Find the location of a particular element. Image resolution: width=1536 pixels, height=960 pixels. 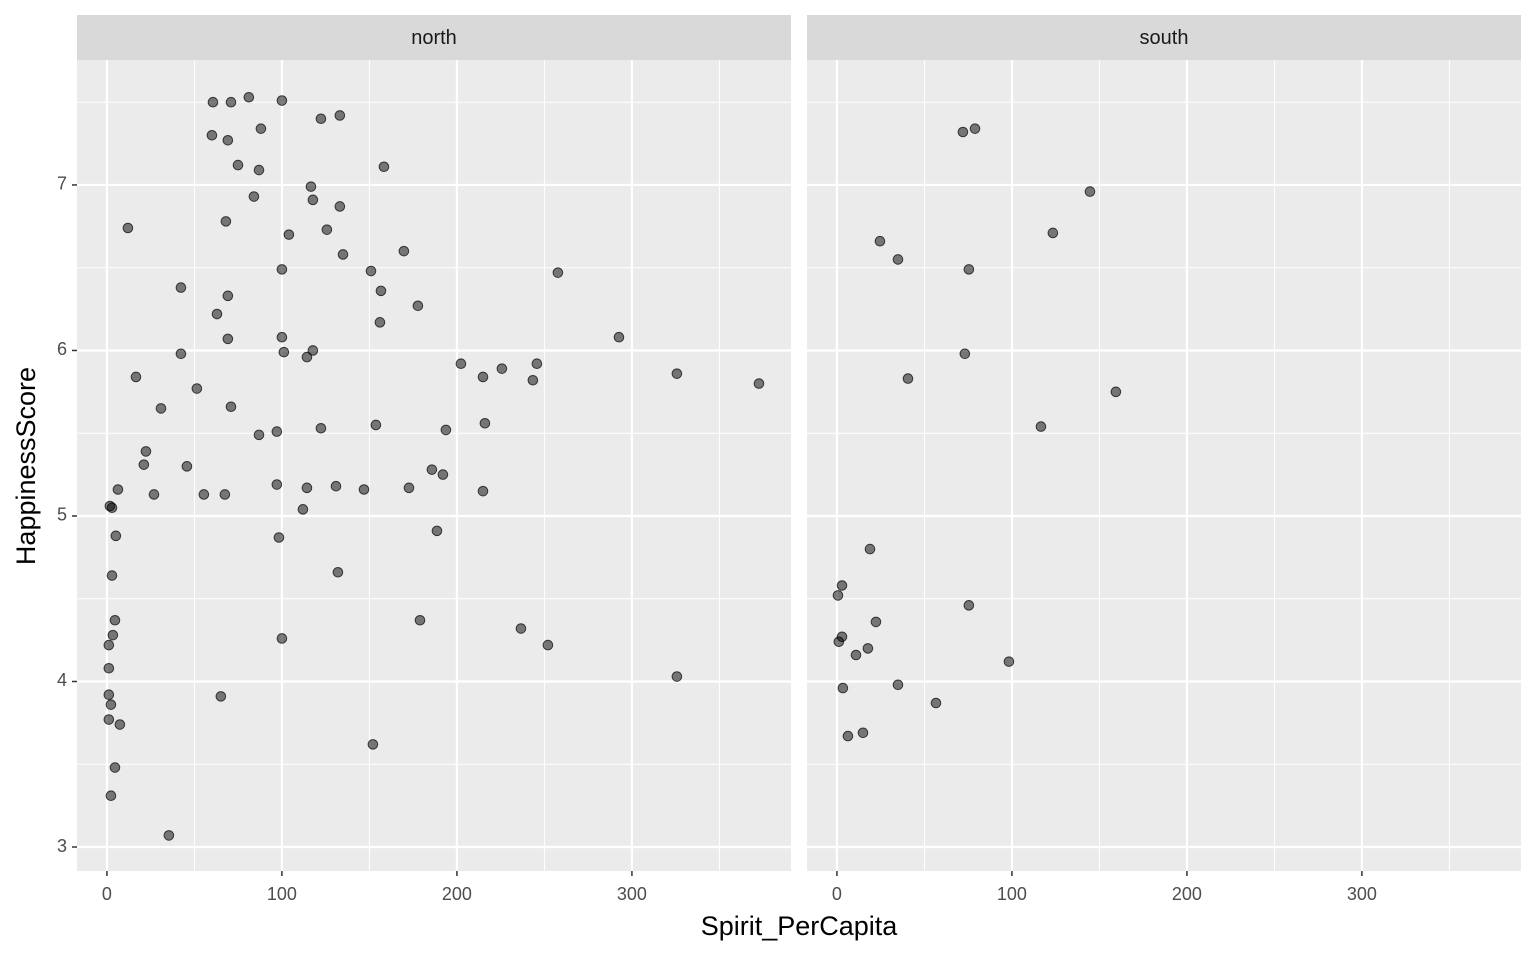

y-axis-title: HappinessScore is located at coordinates (26, 466).